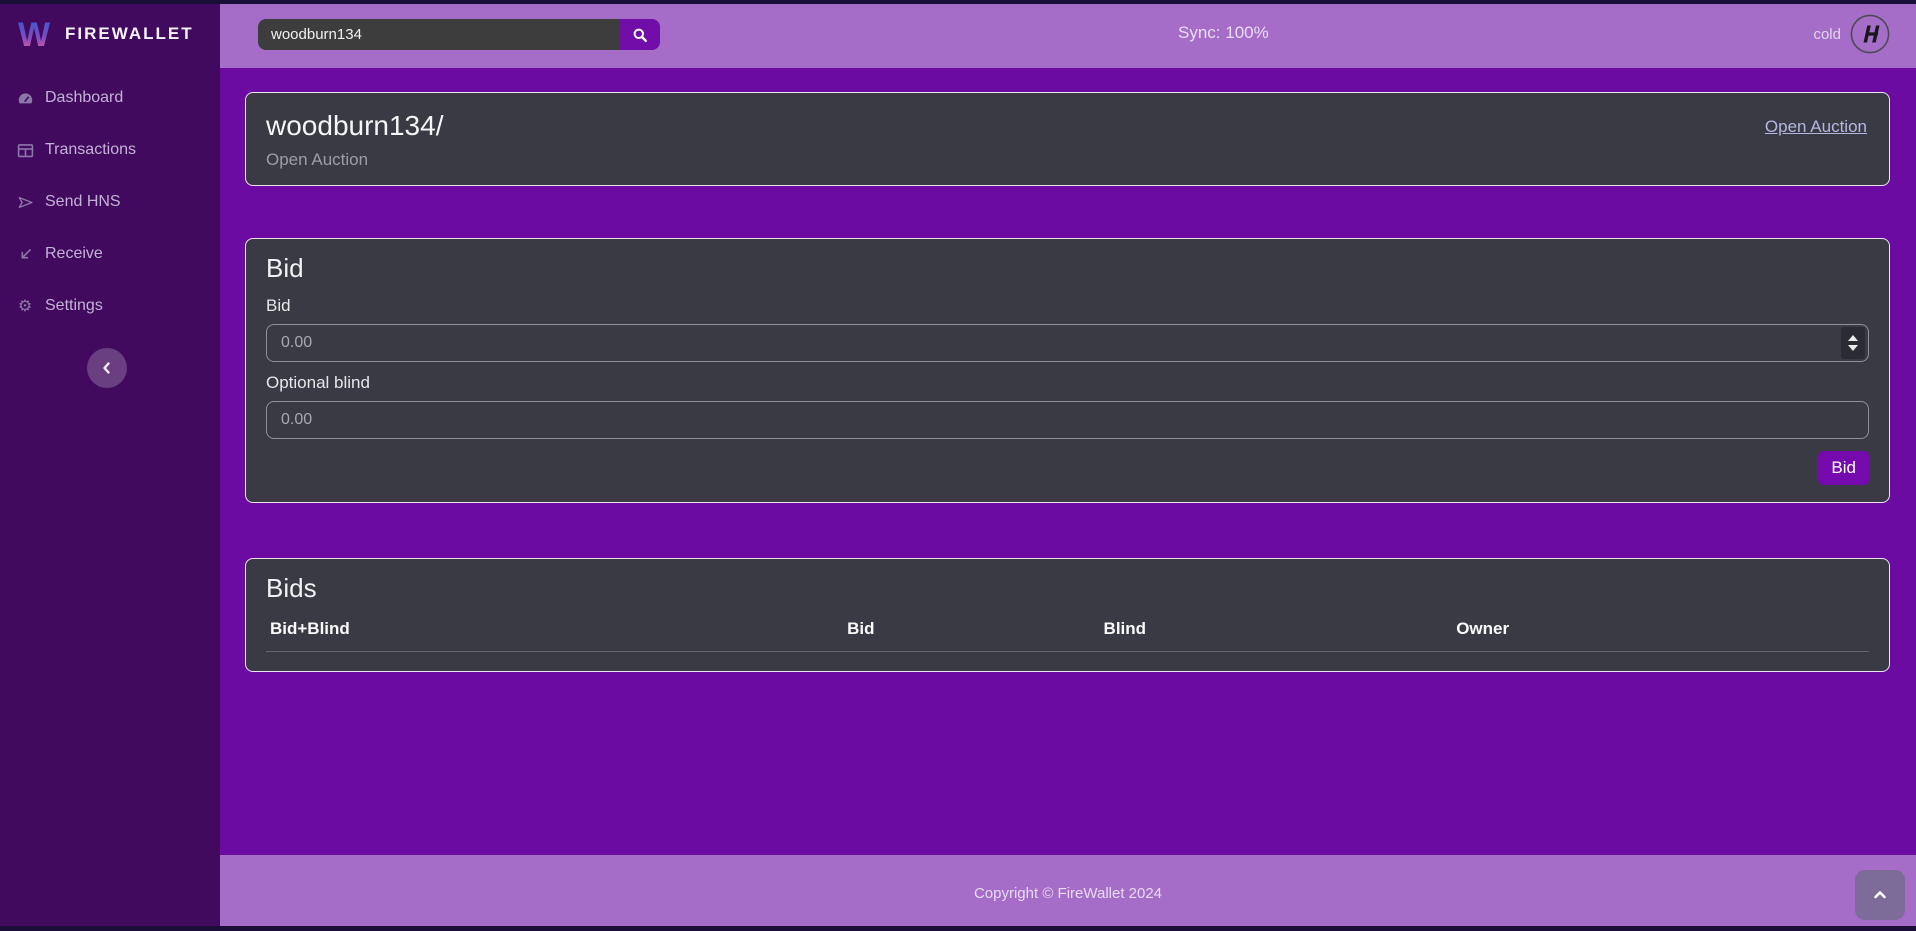 This screenshot has height=931, width=1916. What do you see at coordinates (317, 159) in the screenshot?
I see `domain-state-label: Open Auction` at bounding box center [317, 159].